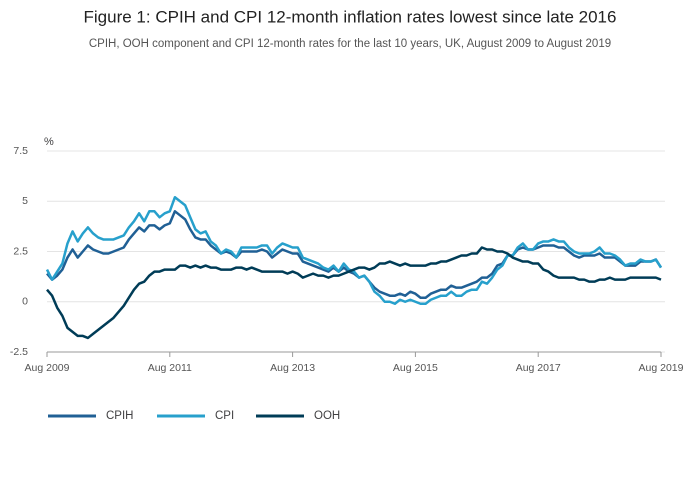  What do you see at coordinates (292, 368) in the screenshot?
I see `x-tick-label: Aug 2013` at bounding box center [292, 368].